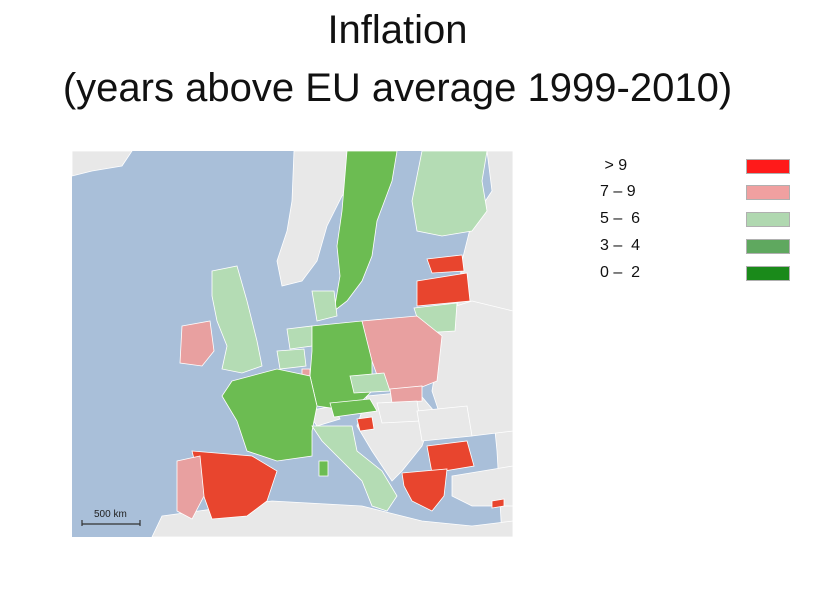 This screenshot has width=817, height=591. I want to click on region-uk, so click(237, 319).